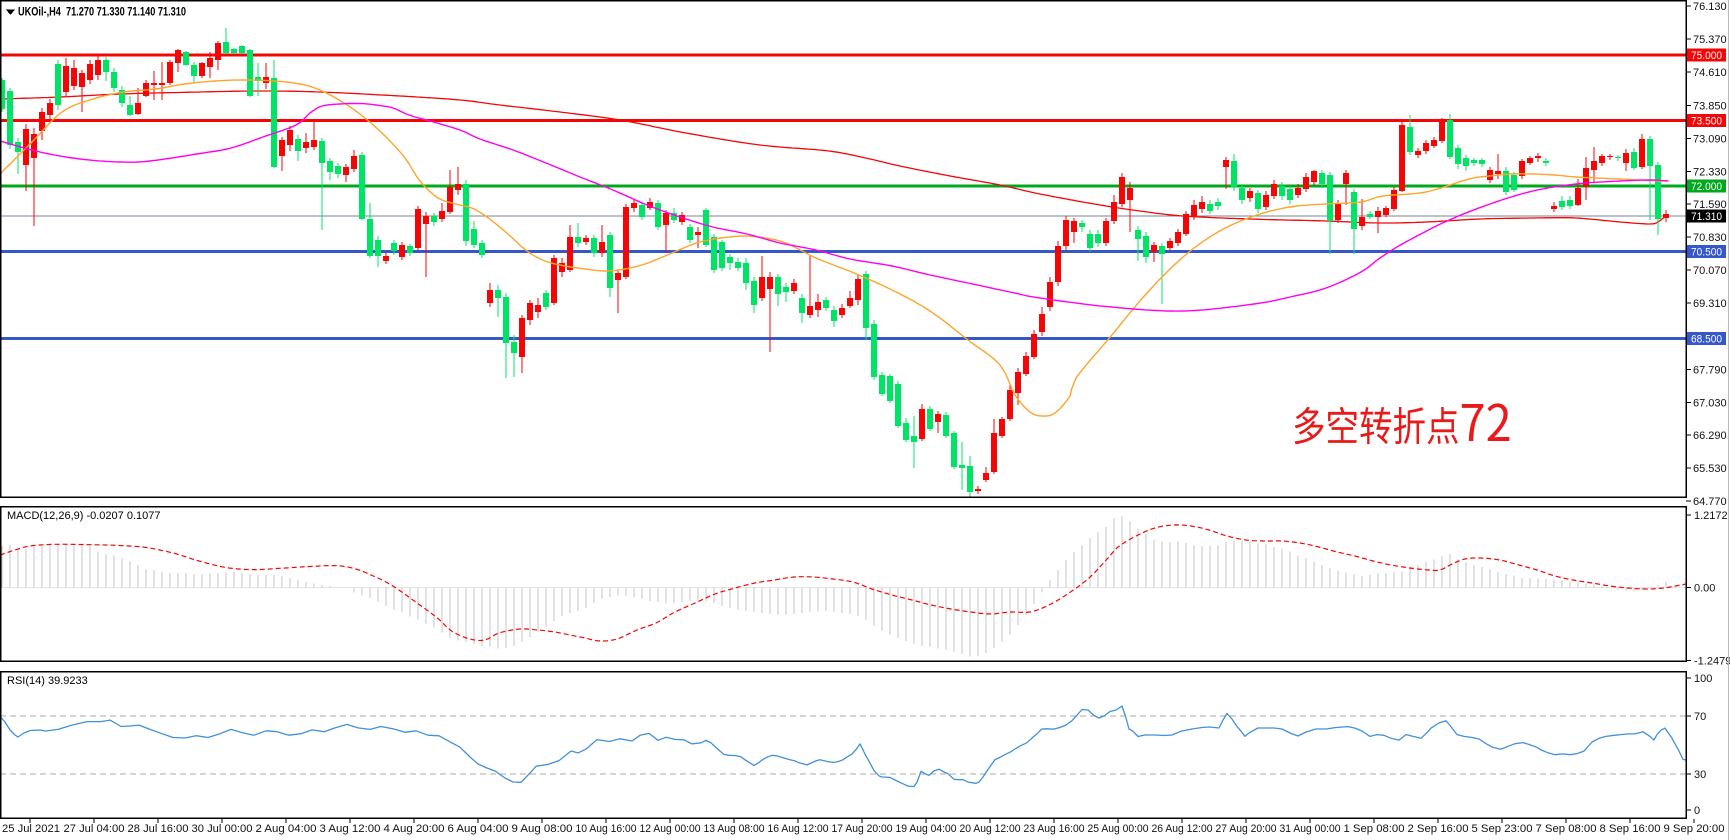 This screenshot has width=1730, height=840. I want to click on svg-text: 70.830, so click(1710, 238).